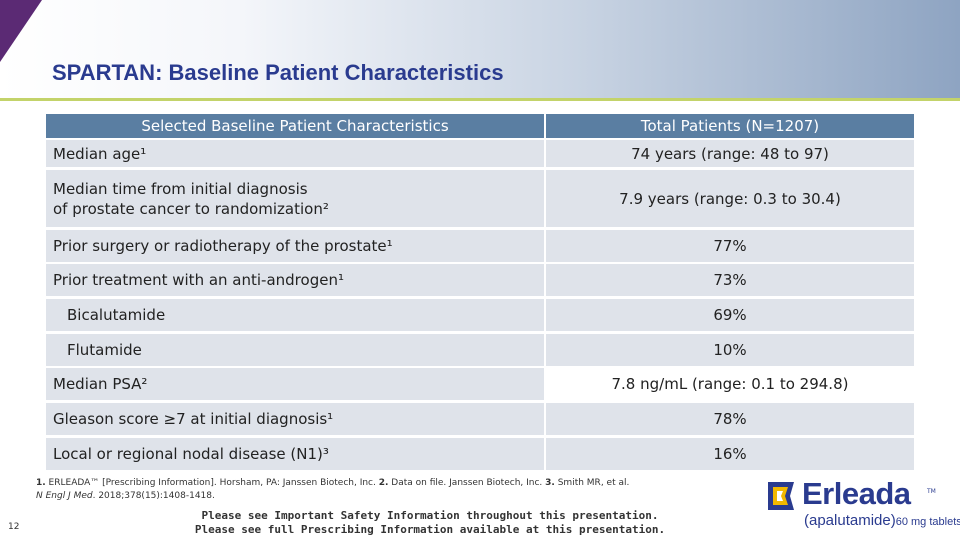  What do you see at coordinates (730, 153) in the screenshot?
I see `row-value: 74 years (range: 48 to 97)` at bounding box center [730, 153].